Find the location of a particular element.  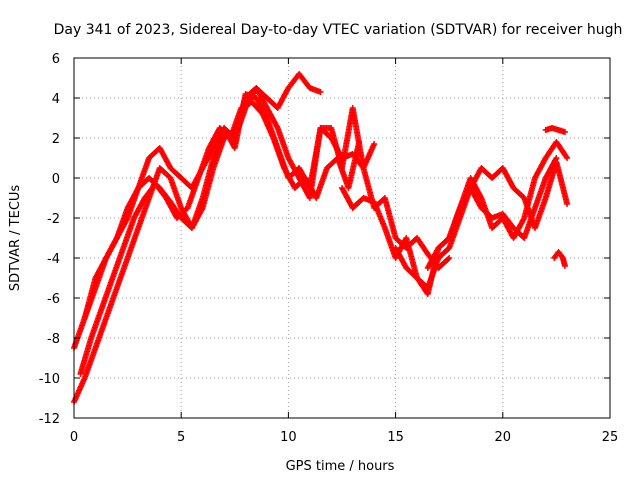

x-tick-label: 0 is located at coordinates (74, 437).